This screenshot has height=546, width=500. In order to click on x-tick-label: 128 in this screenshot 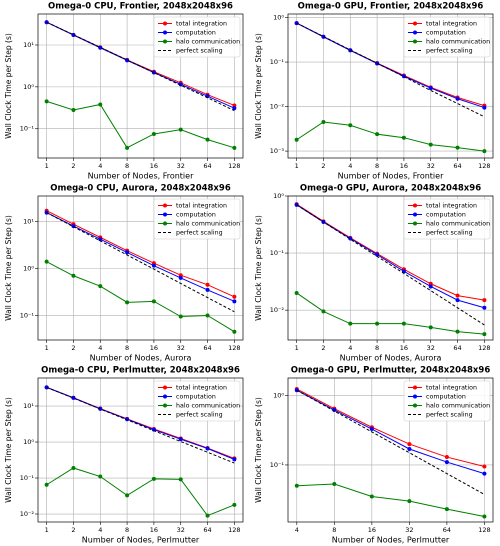, I will do `click(484, 348)`.